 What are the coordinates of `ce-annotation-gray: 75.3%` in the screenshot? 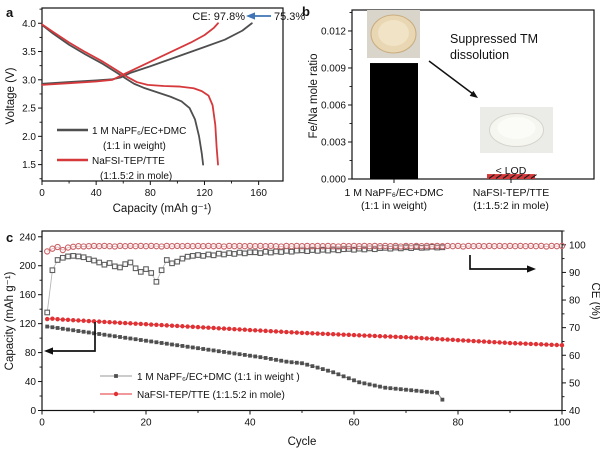 It's located at (289, 17).